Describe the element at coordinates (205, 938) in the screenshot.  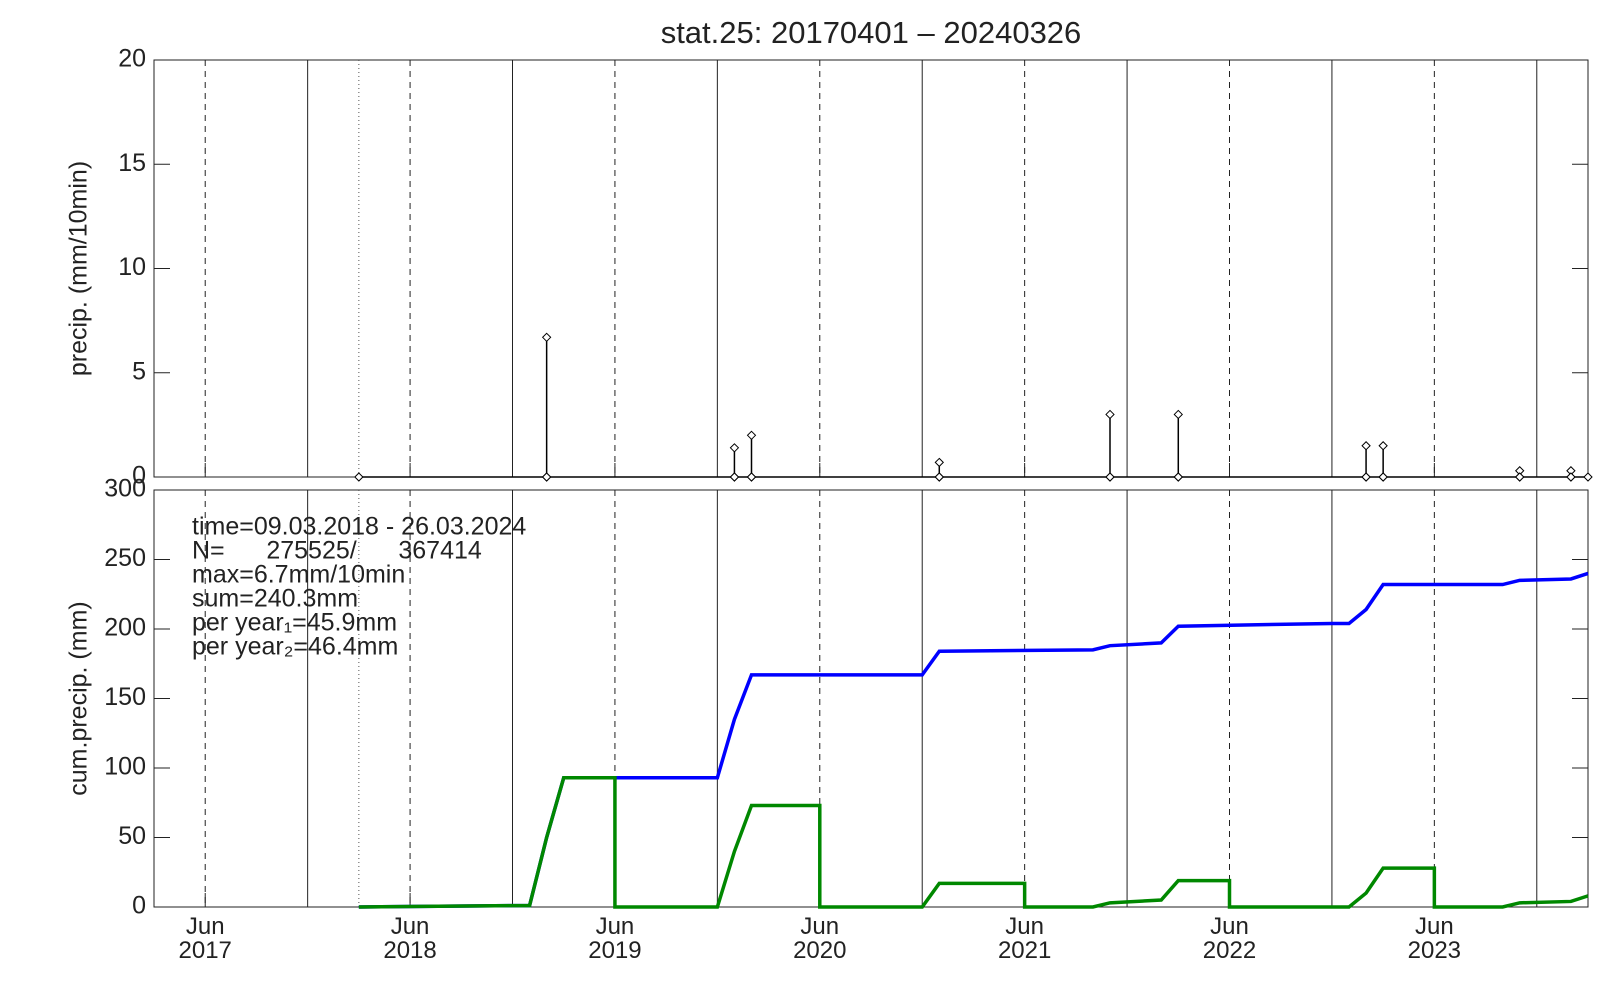
I see `x-tick-label: Jun 2017` at that location.